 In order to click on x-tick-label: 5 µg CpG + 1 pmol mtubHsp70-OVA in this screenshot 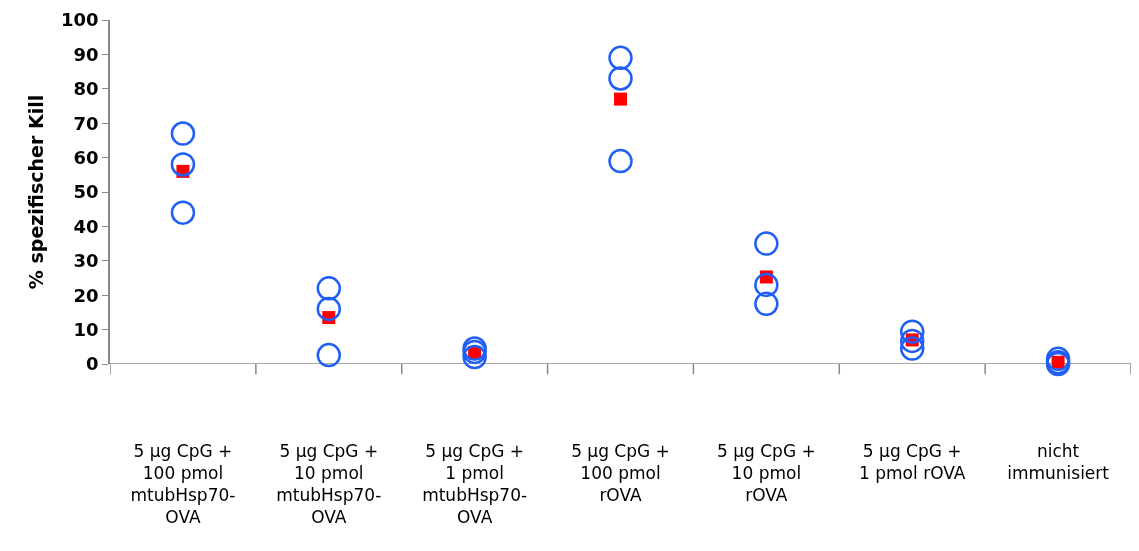, I will do `click(475, 484)`.